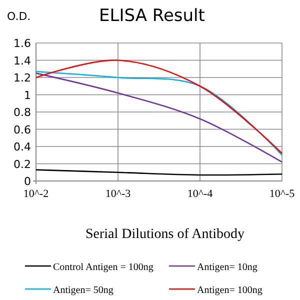  Describe the element at coordinates (22, 61) in the screenshot. I see `y-tick-label: 1.4` at that location.